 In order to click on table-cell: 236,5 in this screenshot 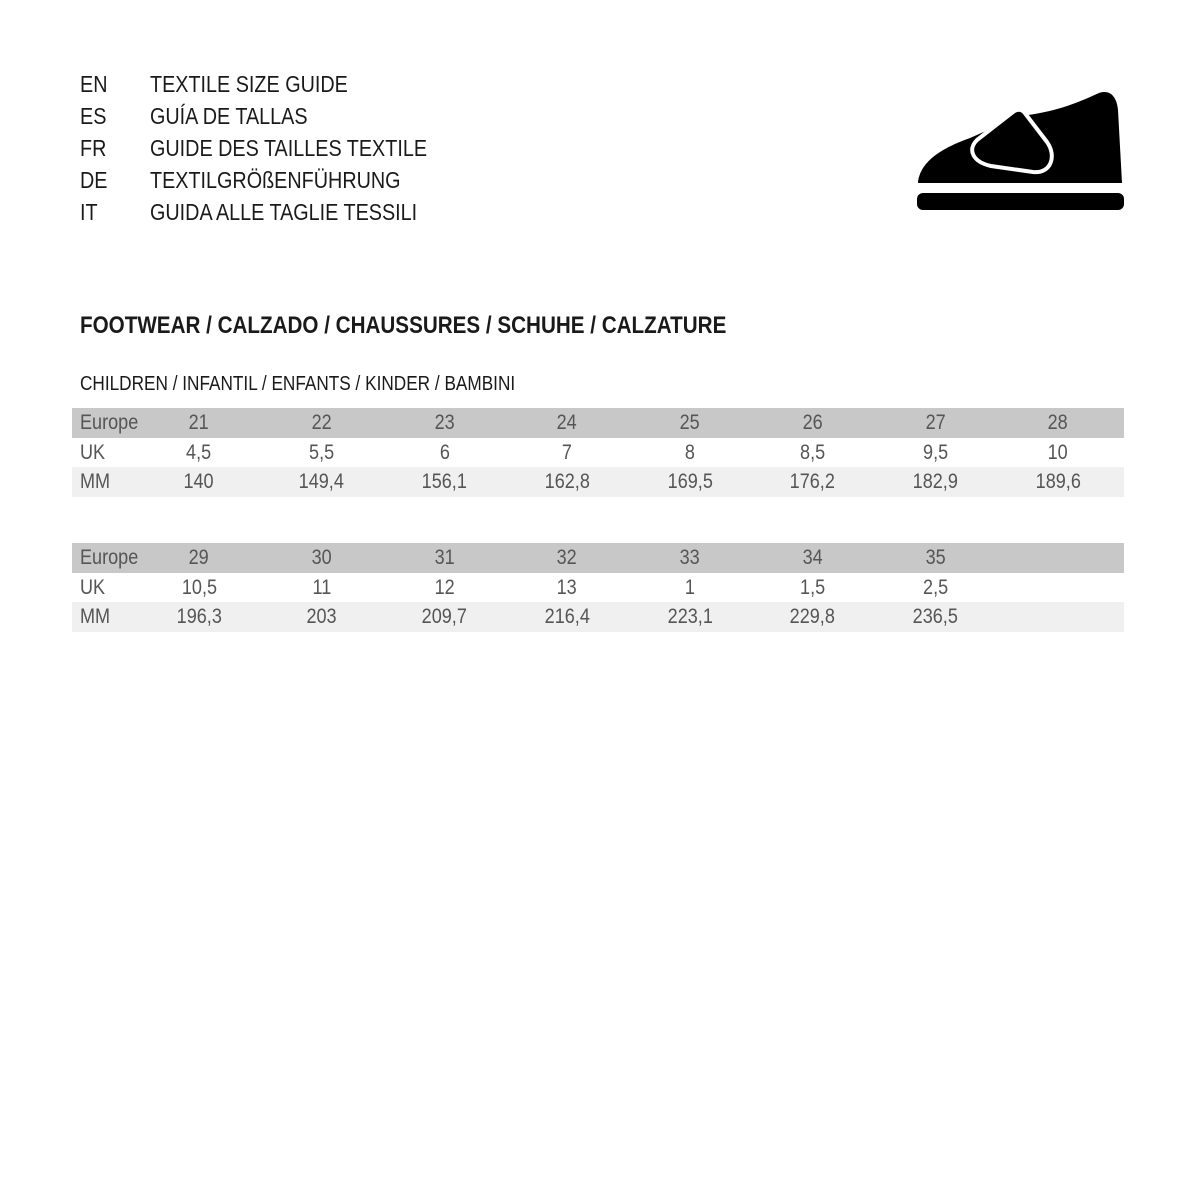, I will do `click(935, 616)`.